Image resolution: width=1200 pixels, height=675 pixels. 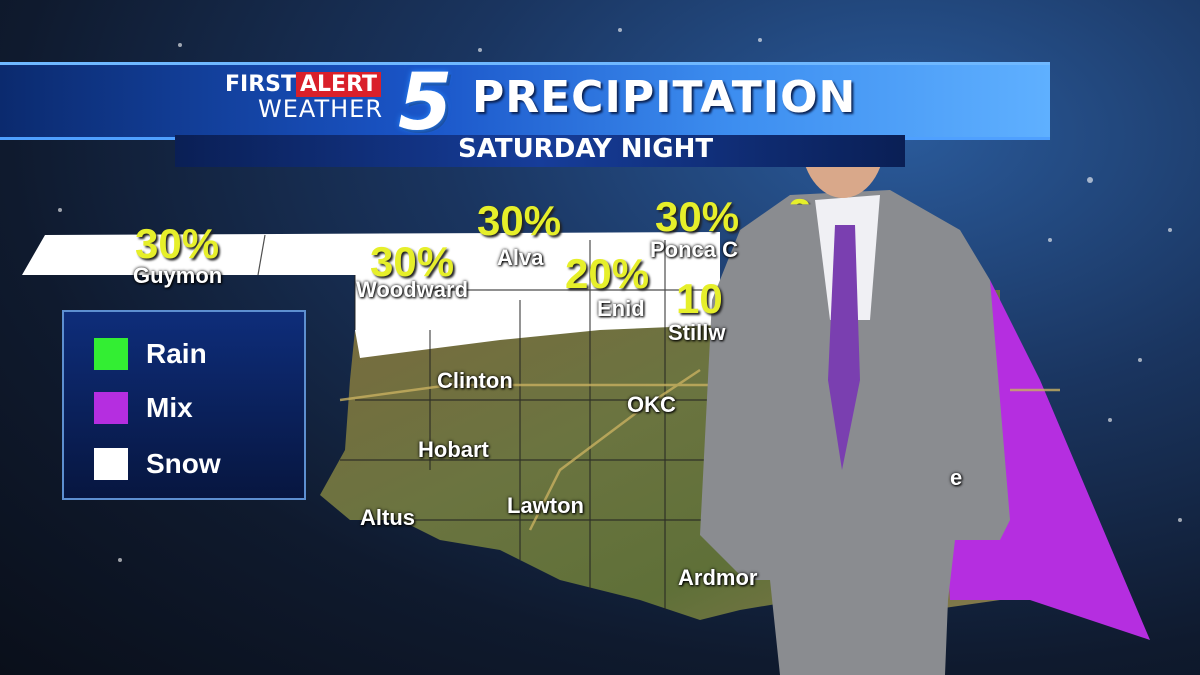 I want to click on city-ardmore: Ardmor, so click(x=718, y=577).